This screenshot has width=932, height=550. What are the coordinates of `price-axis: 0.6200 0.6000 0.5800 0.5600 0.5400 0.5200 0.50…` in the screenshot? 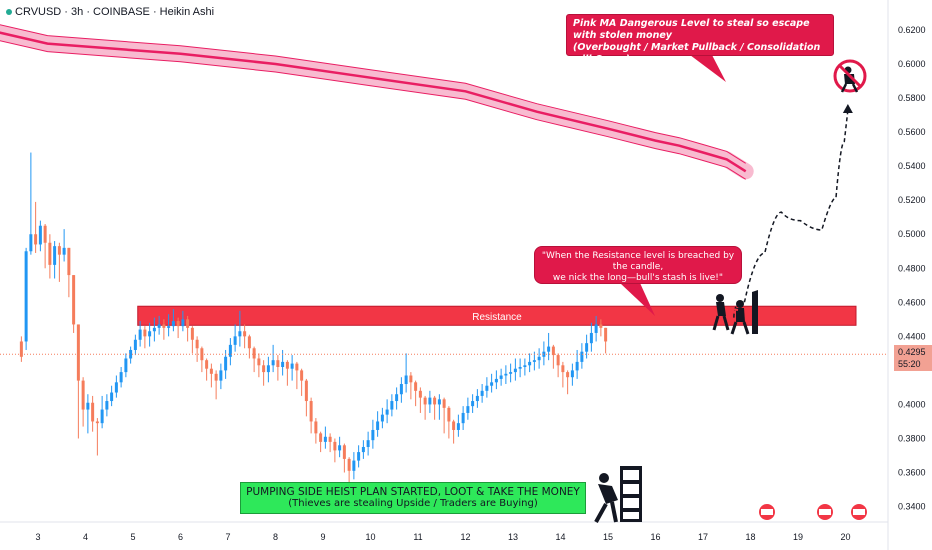 It's located at (912, 268).